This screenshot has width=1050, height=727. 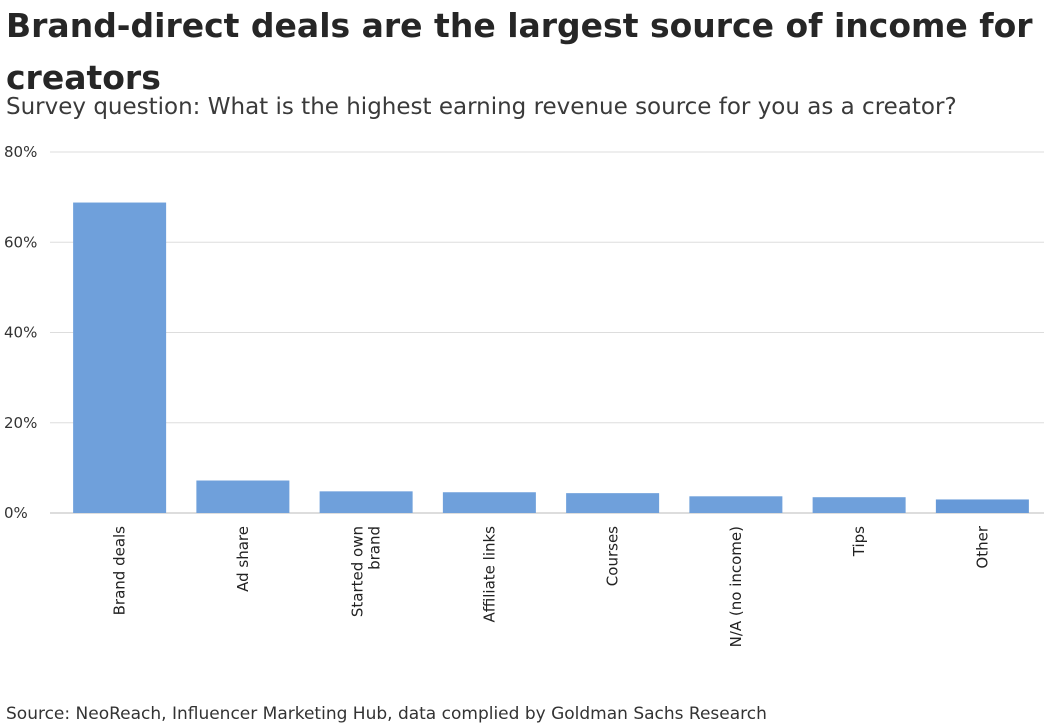 What do you see at coordinates (20, 242) in the screenshot?
I see `y-tick-label: 60%` at bounding box center [20, 242].